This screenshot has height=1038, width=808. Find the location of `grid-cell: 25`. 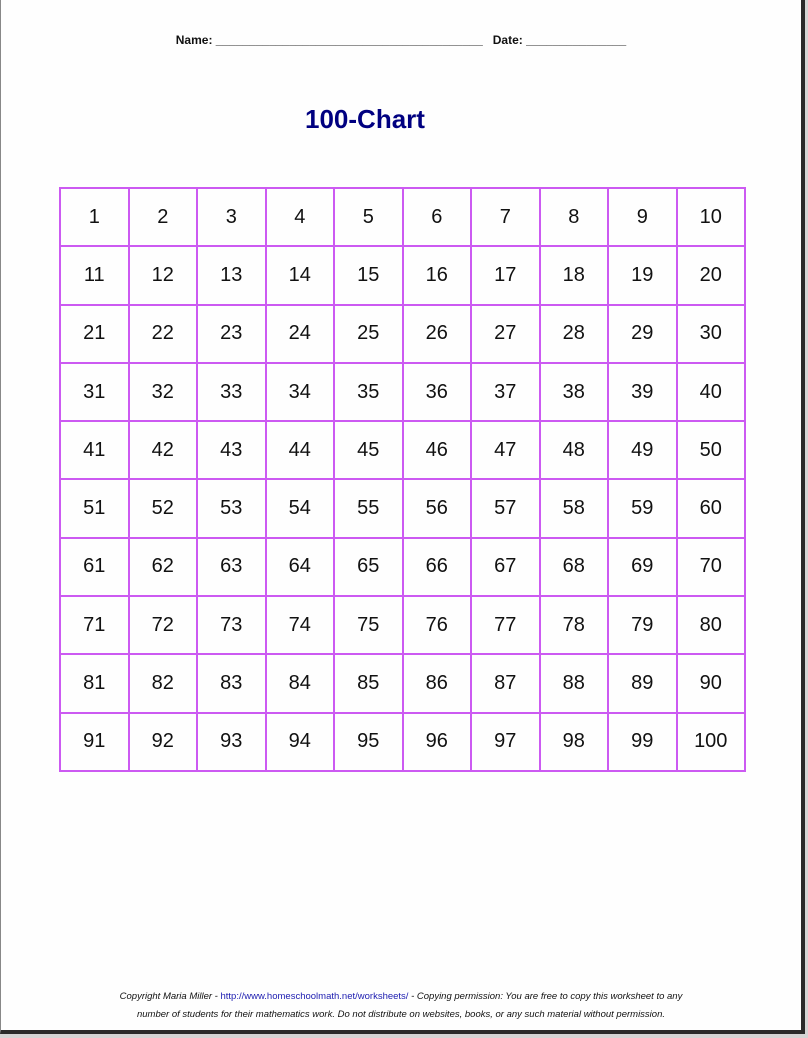

grid-cell: 25 is located at coordinates (368, 333).